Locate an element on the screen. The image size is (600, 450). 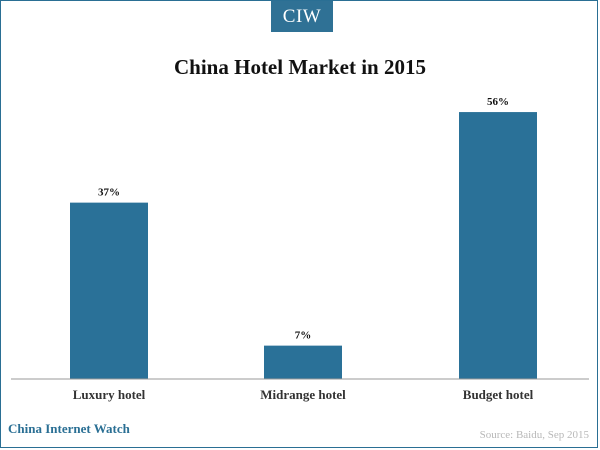
chart-title: China Hotel Market in 2015 is located at coordinates (300, 67).